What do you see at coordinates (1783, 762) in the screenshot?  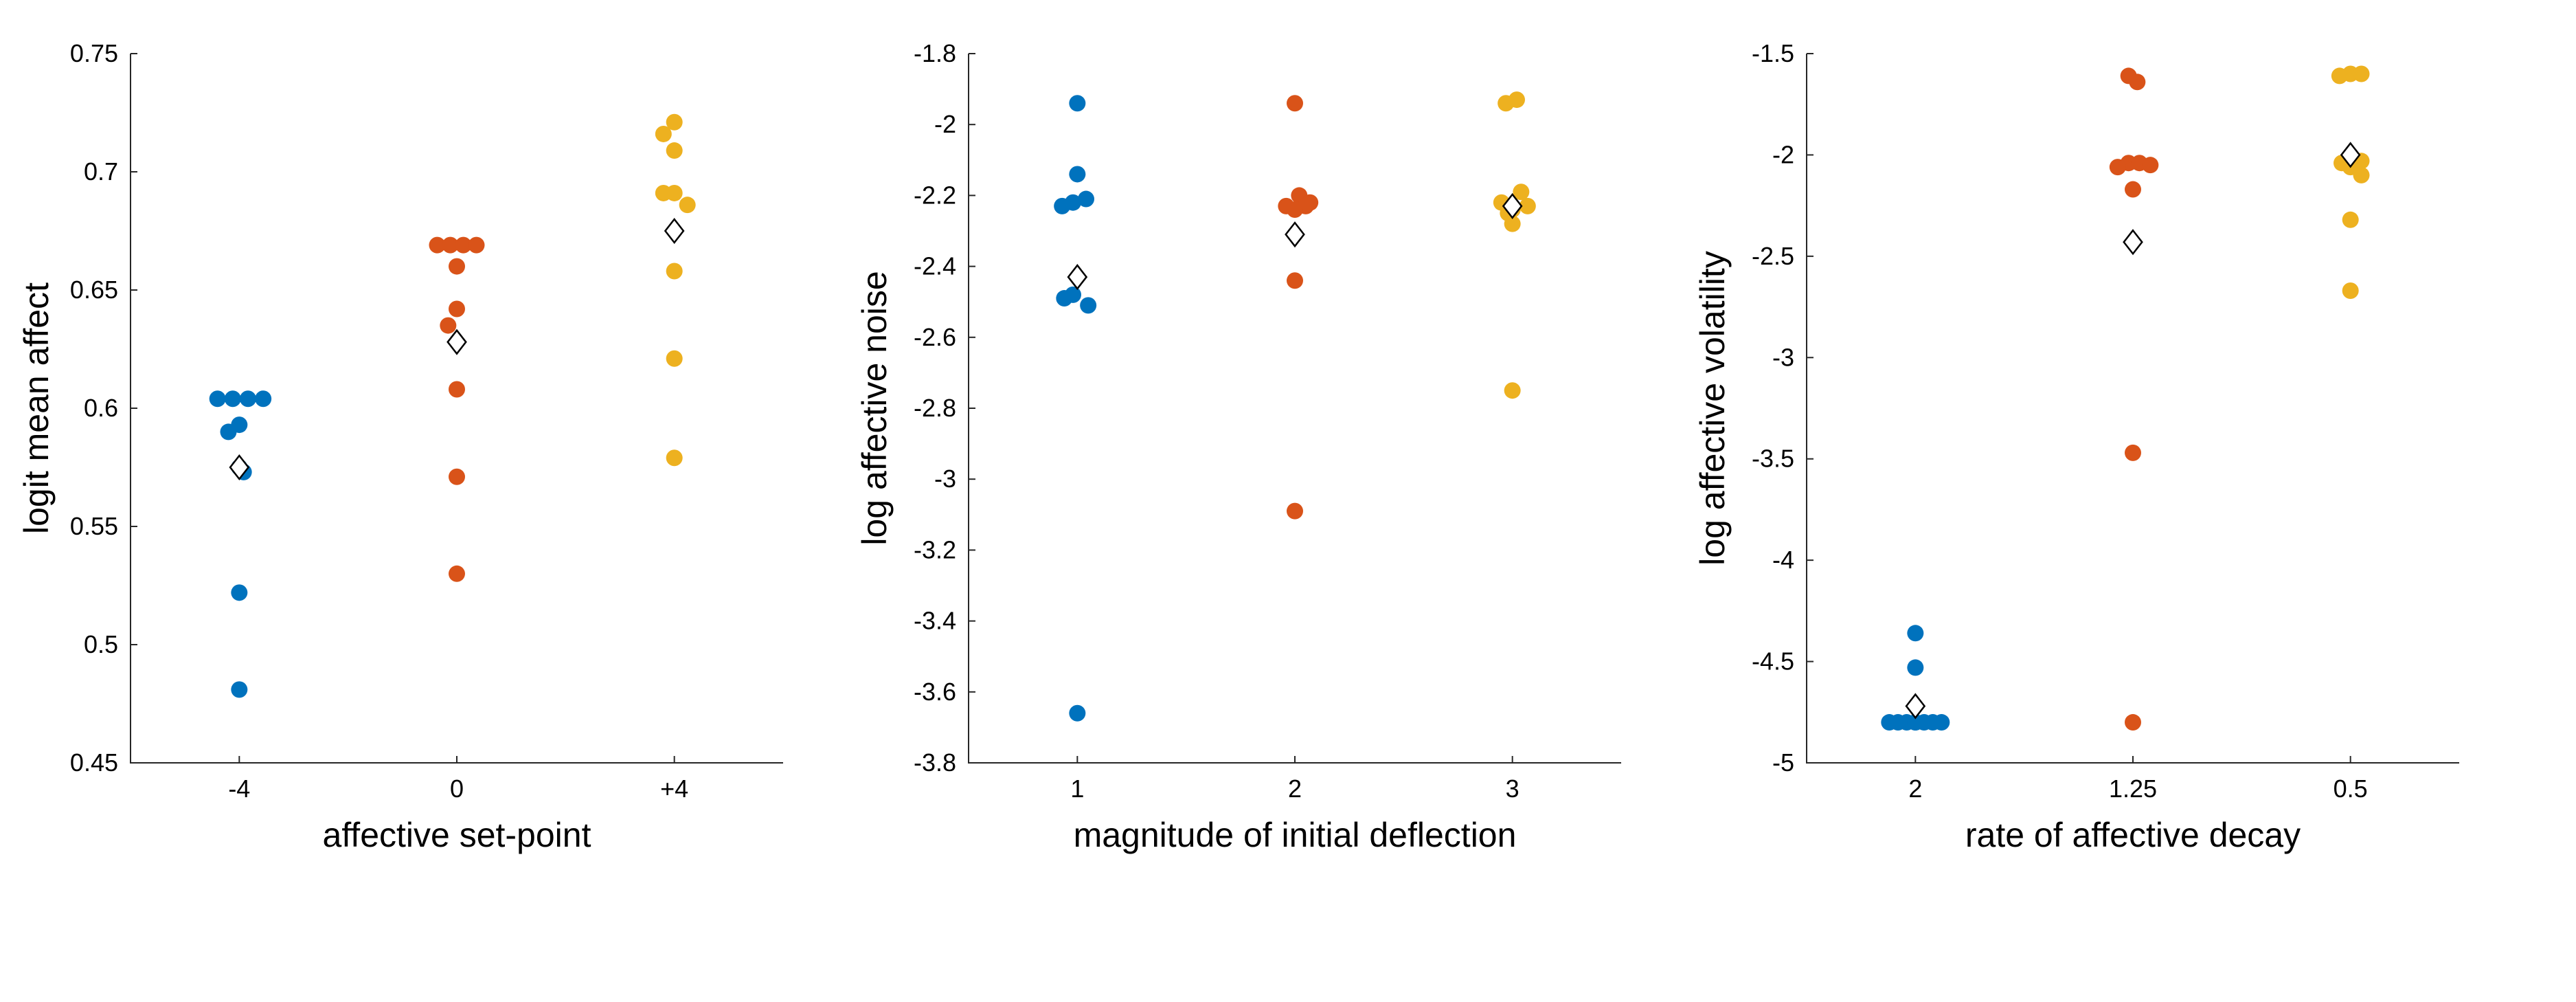 I see `affective-decay-y-tick-label: -5` at bounding box center [1783, 762].